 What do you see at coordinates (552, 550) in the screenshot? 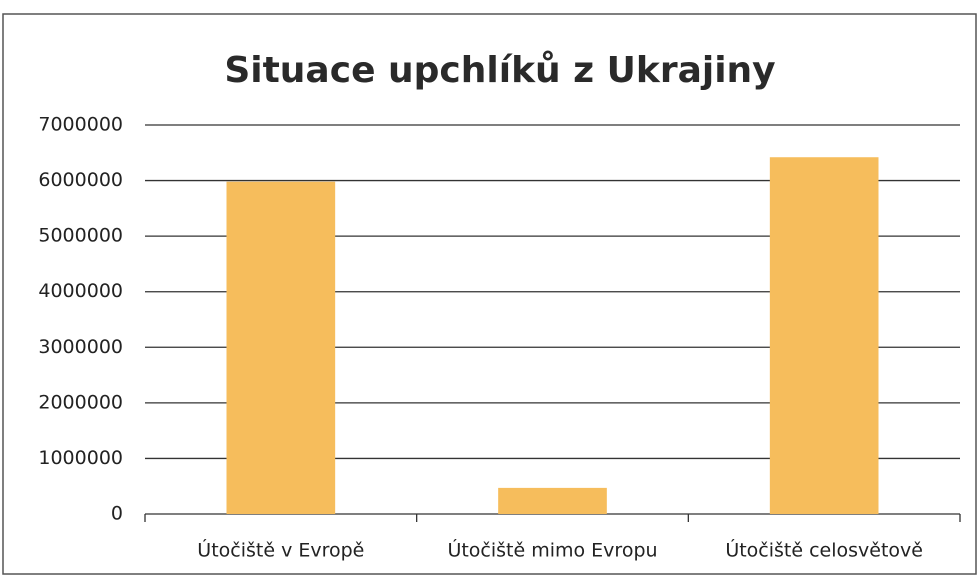
I see `x-tick-label: Útočiště mimo Evropu` at bounding box center [552, 550].